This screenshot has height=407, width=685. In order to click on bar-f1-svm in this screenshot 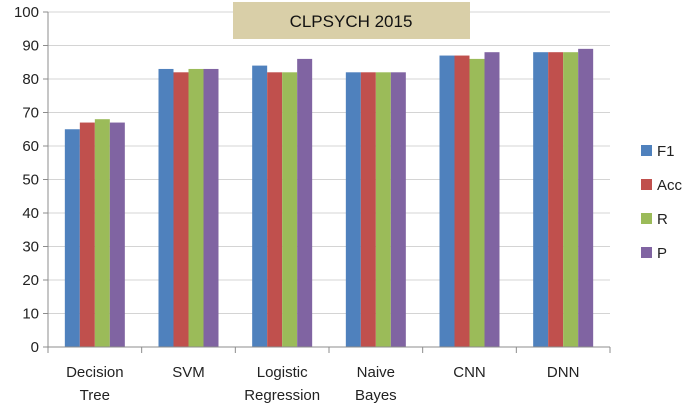, I will do `click(166, 207)`.